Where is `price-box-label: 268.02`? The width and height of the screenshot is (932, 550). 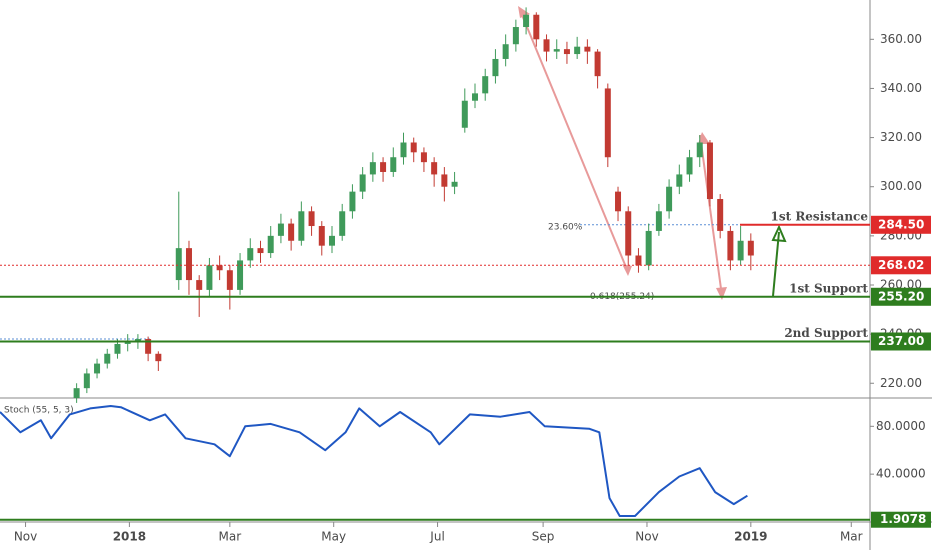 price-box-label: 268.02 is located at coordinates (901, 265).